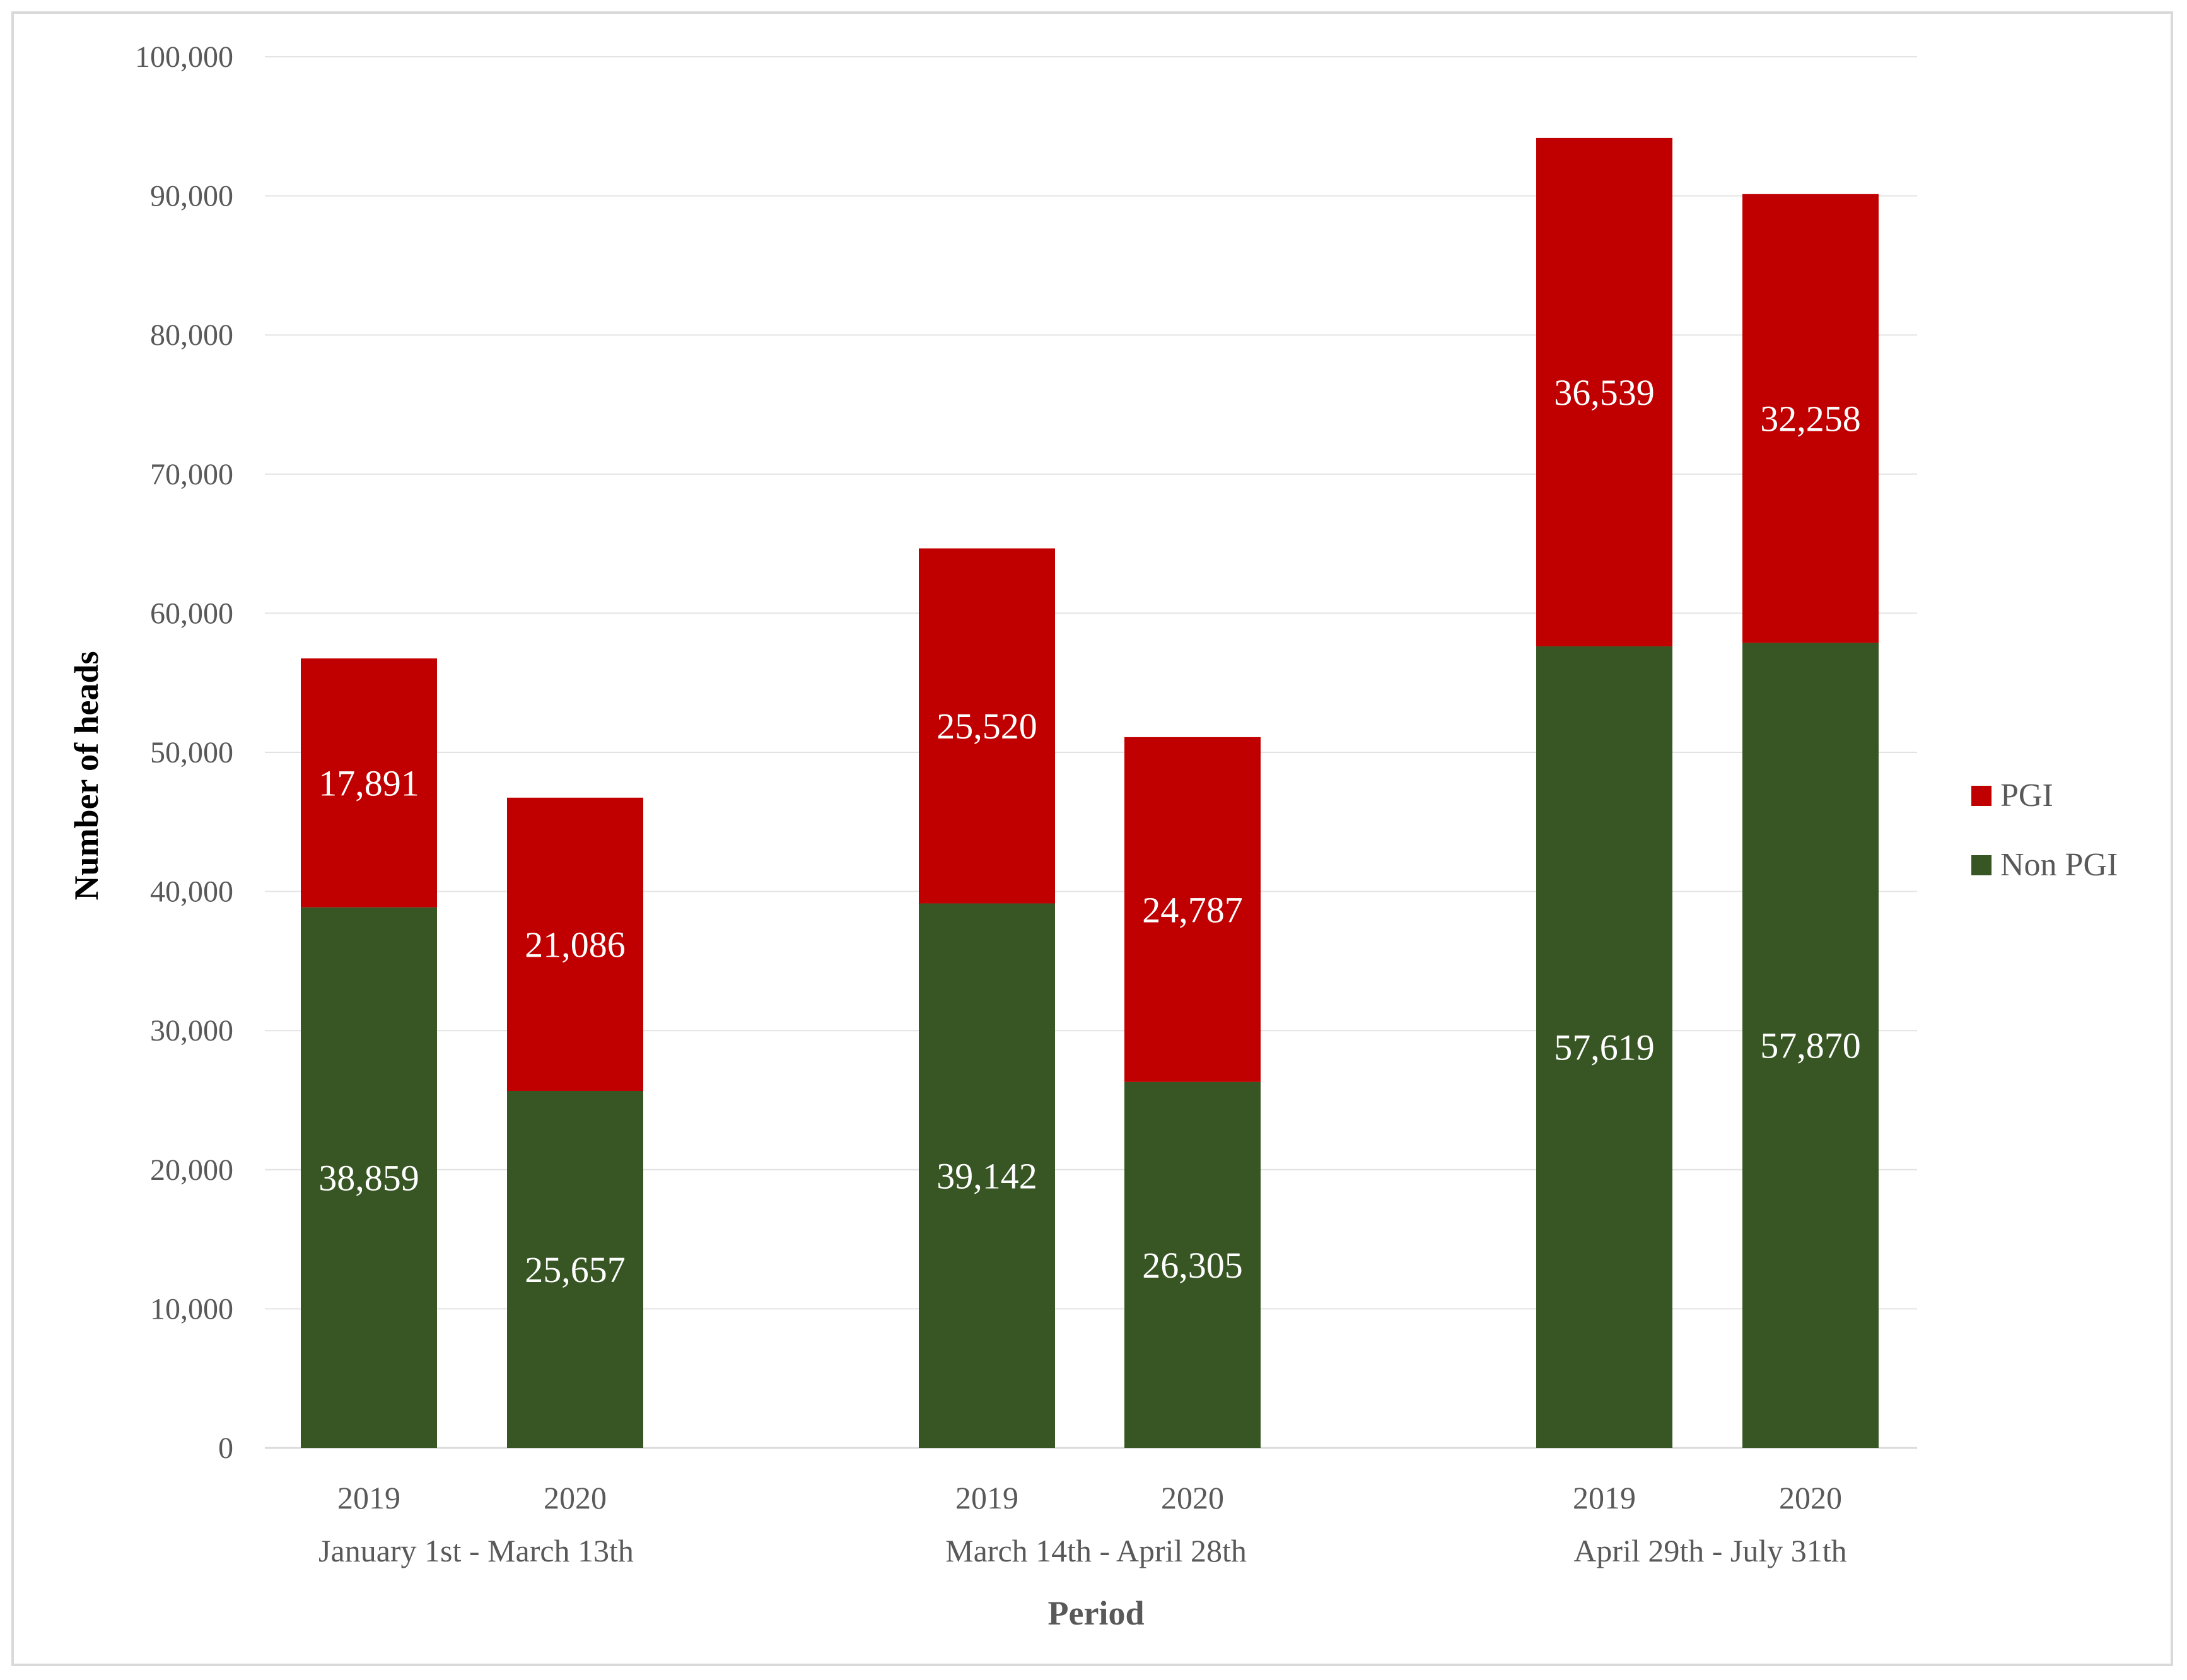  What do you see at coordinates (2059, 865) in the screenshot?
I see `legend-label-non-pgi: Non PGI` at bounding box center [2059, 865].